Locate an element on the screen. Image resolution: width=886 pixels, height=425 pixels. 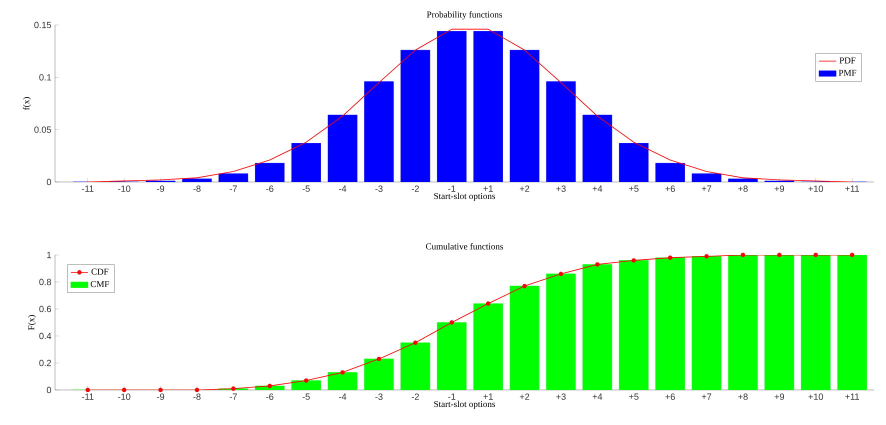
legend-label: CDF is located at coordinates (99, 271).